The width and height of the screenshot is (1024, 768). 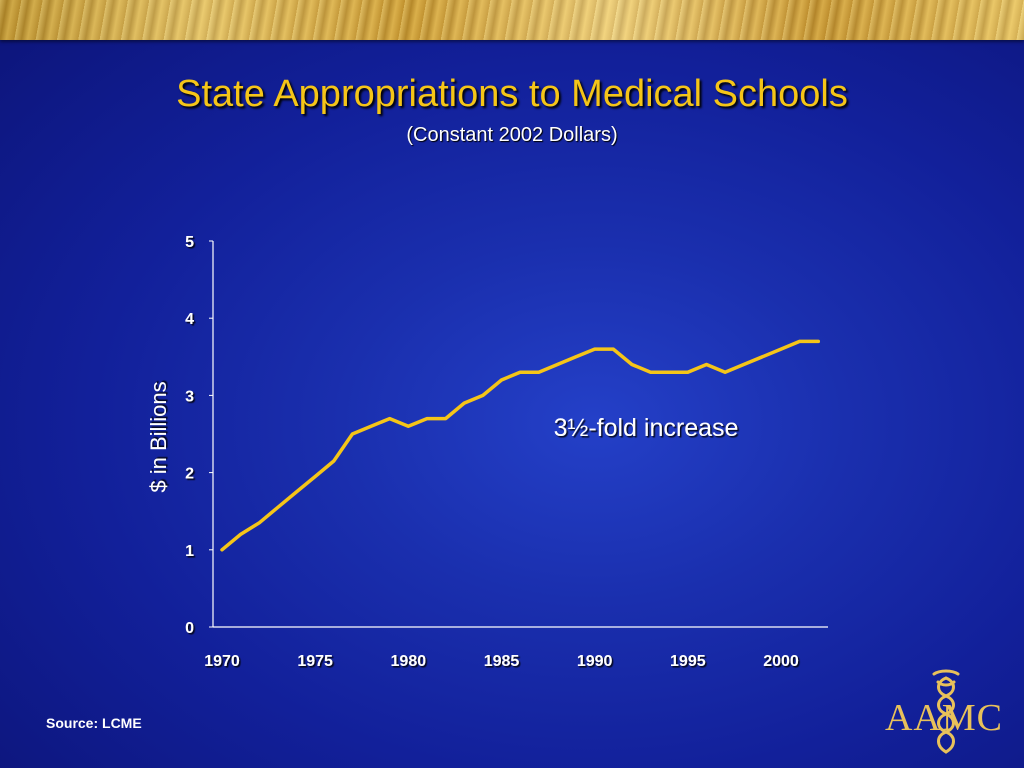 I want to click on x-tick-label: 1985, so click(x=502, y=661).